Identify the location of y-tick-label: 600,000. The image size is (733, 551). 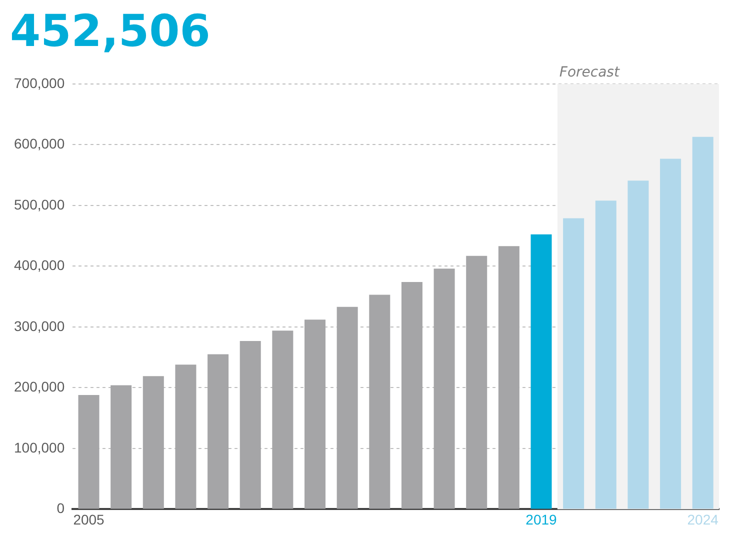
(39, 144).